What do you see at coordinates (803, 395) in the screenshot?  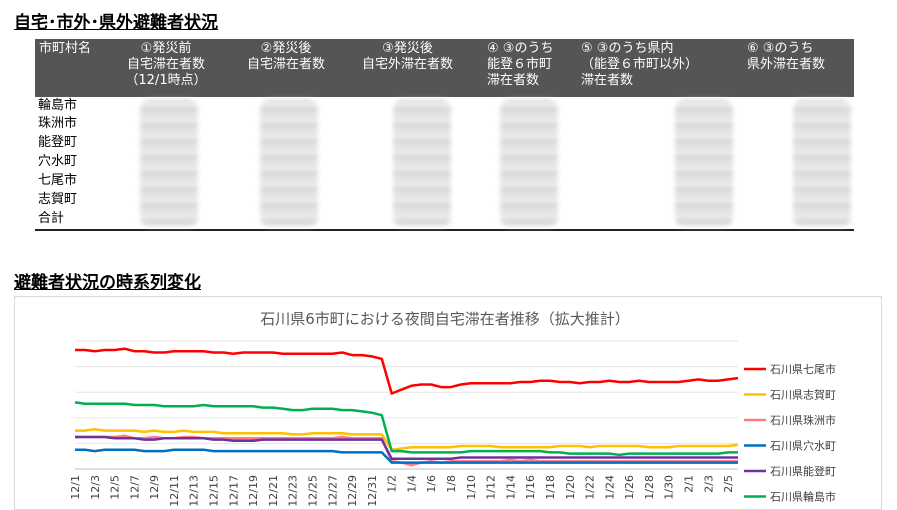 I see `legend-label: 石川県志賀町` at bounding box center [803, 395].